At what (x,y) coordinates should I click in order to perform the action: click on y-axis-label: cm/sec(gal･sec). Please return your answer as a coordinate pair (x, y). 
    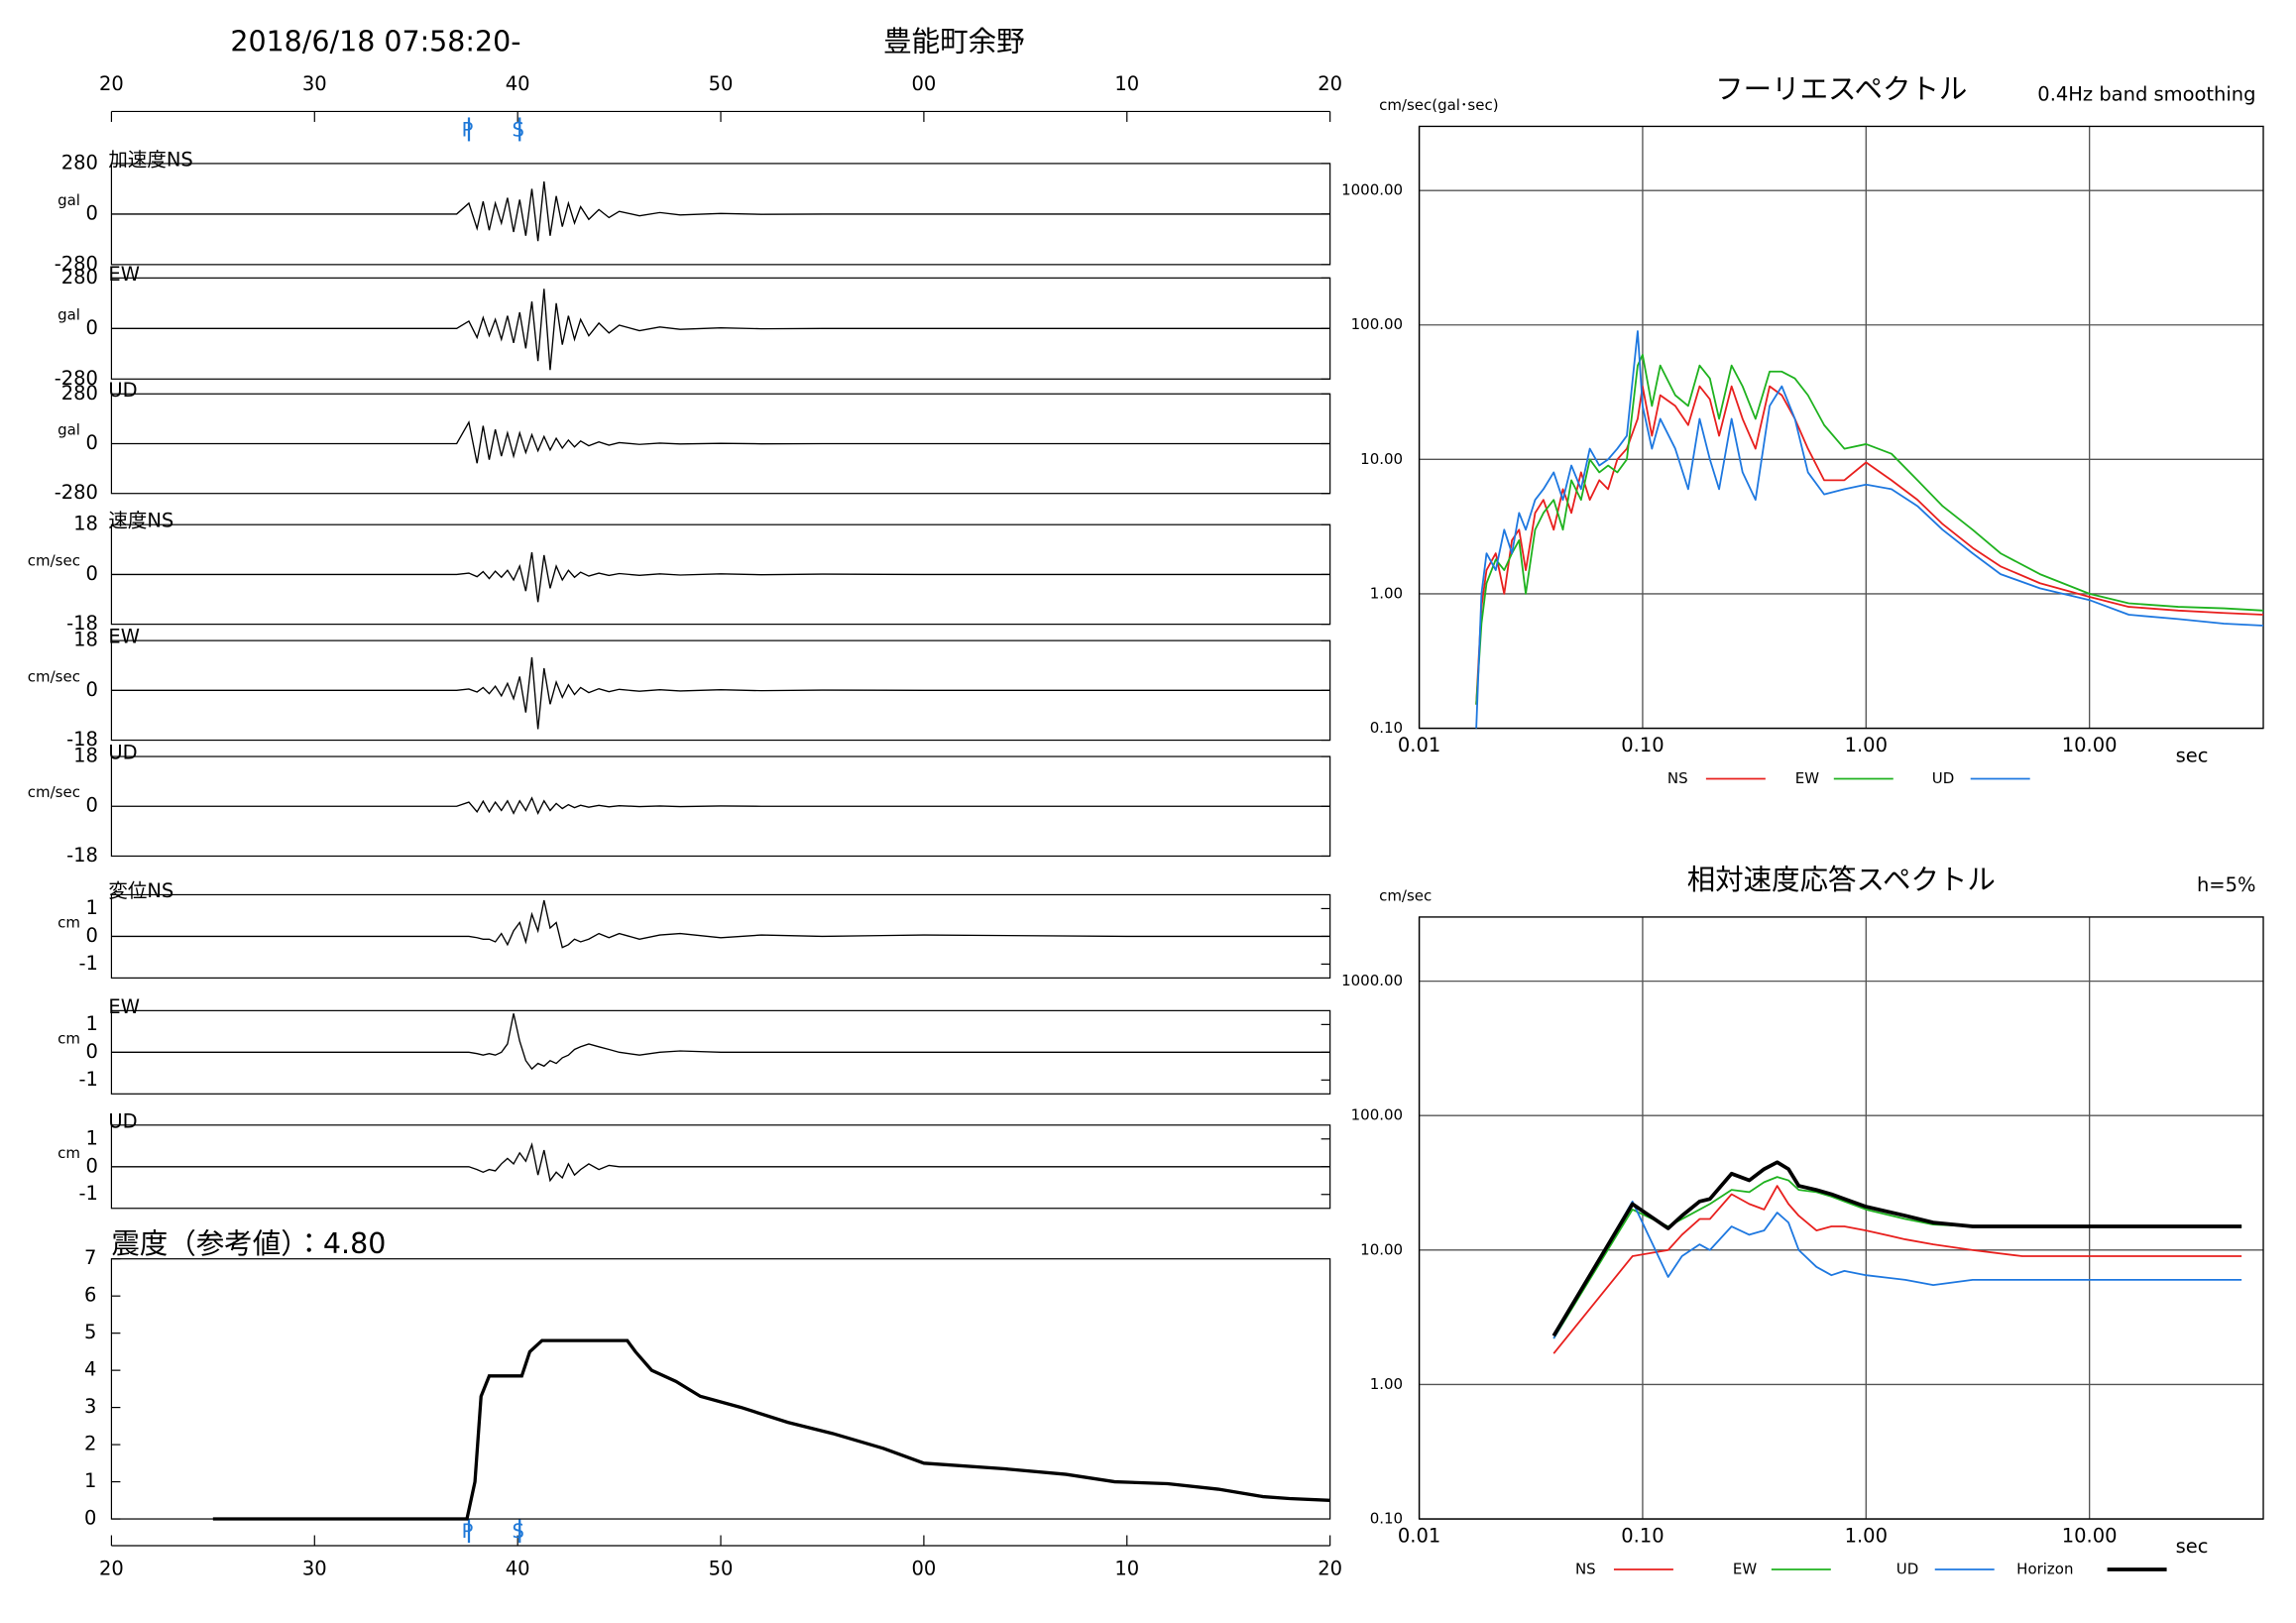
    Looking at the image, I should click on (1438, 105).